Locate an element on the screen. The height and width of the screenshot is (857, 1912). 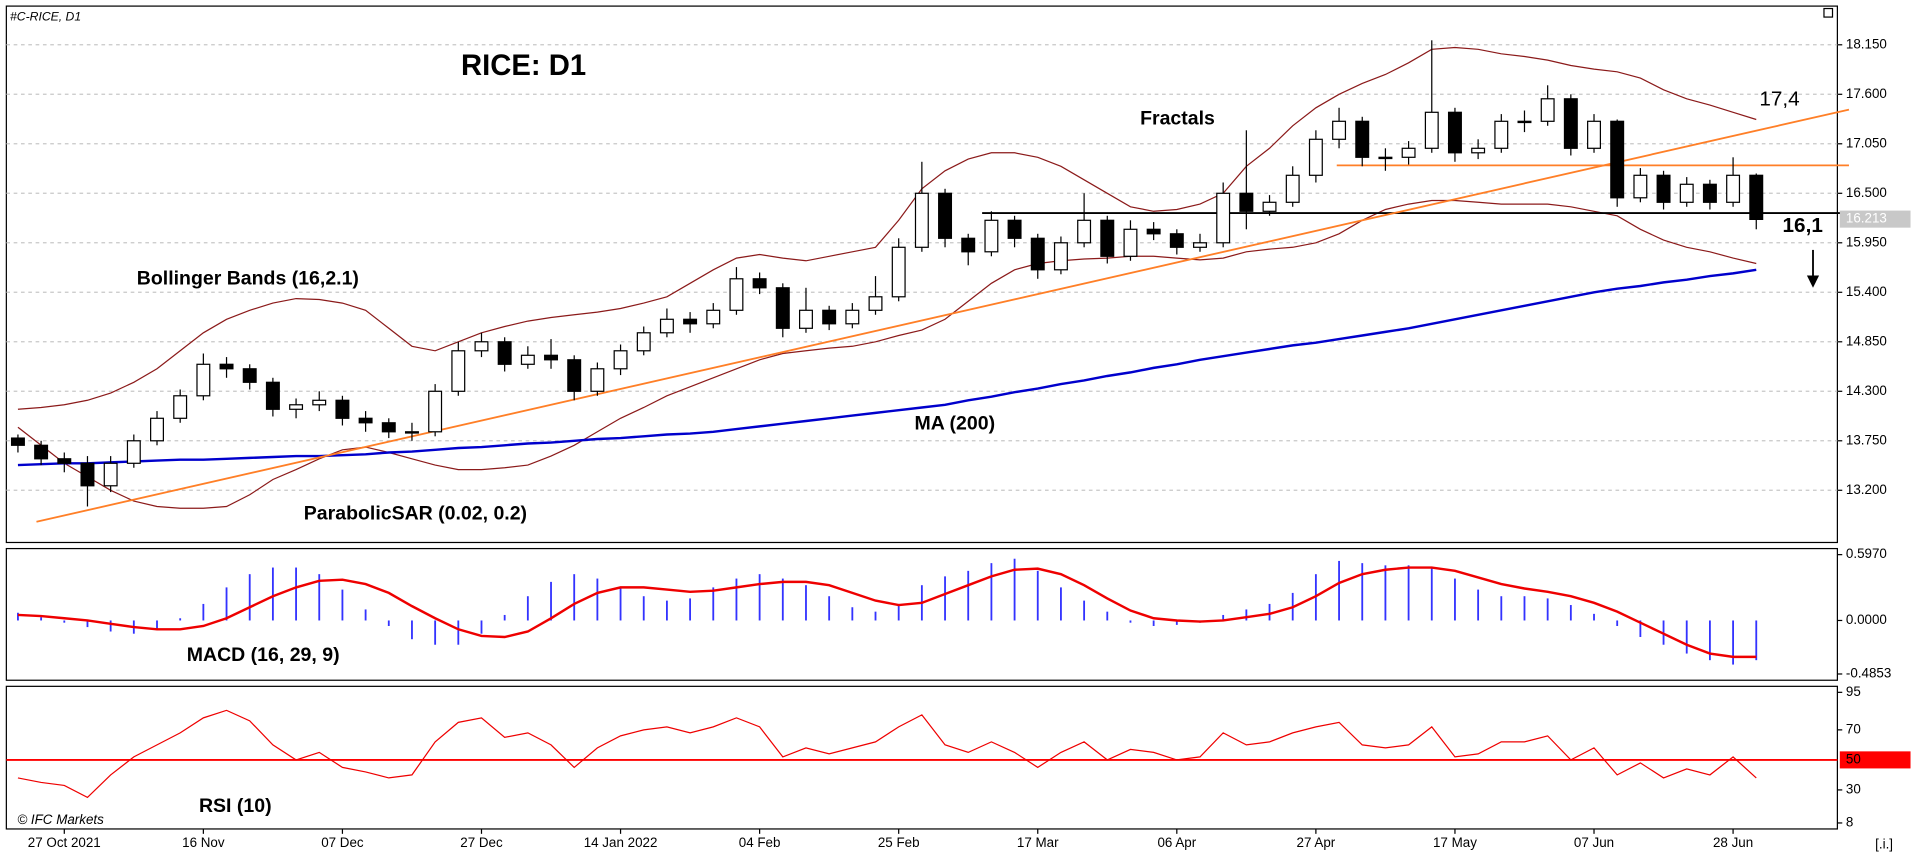
macd-signal is located at coordinates (887, 612).